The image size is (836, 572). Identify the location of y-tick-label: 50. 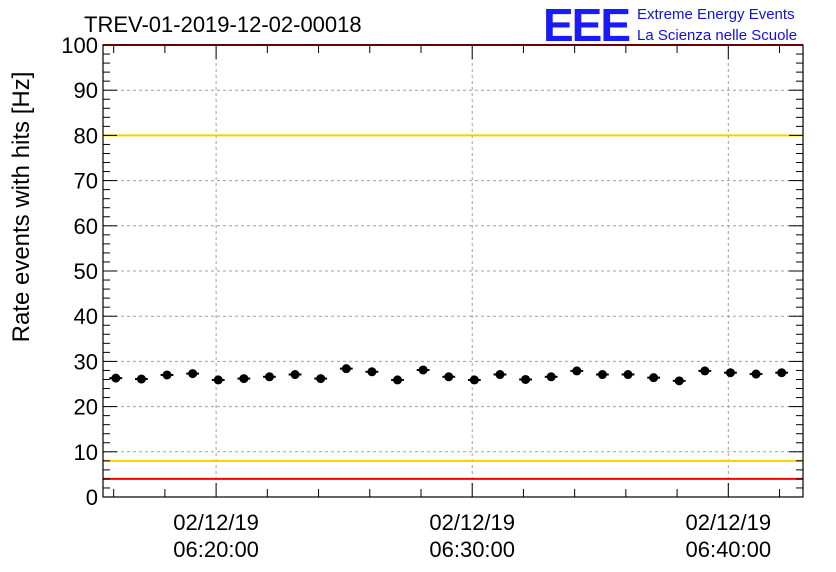
(86, 271).